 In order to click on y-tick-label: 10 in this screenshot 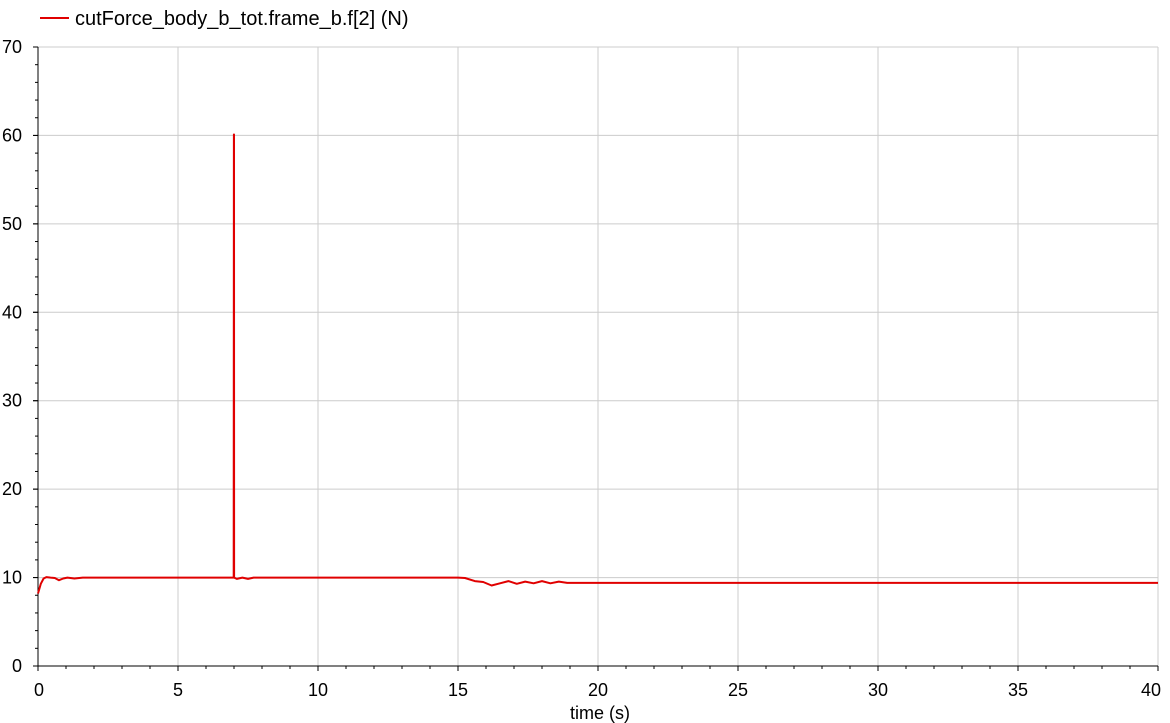, I will do `click(12, 578)`.